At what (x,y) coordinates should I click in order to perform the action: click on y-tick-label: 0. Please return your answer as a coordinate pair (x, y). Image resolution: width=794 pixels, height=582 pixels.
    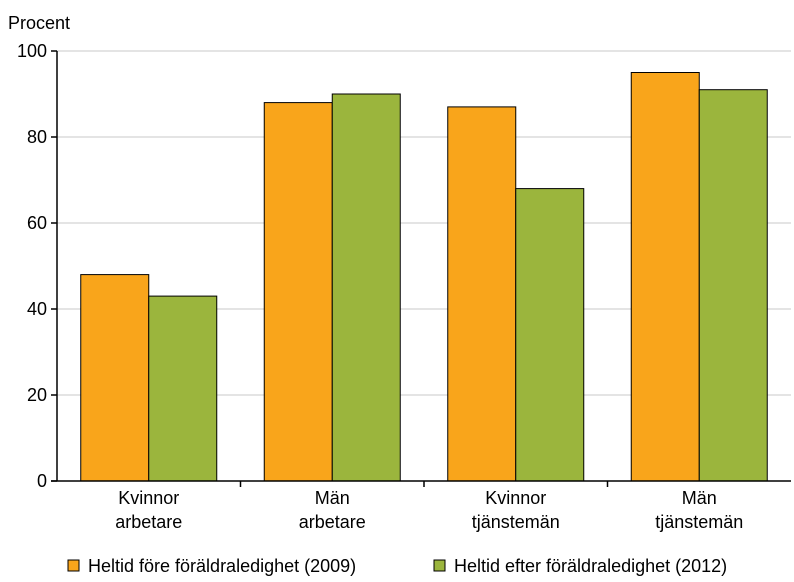
    Looking at the image, I should click on (42, 481).